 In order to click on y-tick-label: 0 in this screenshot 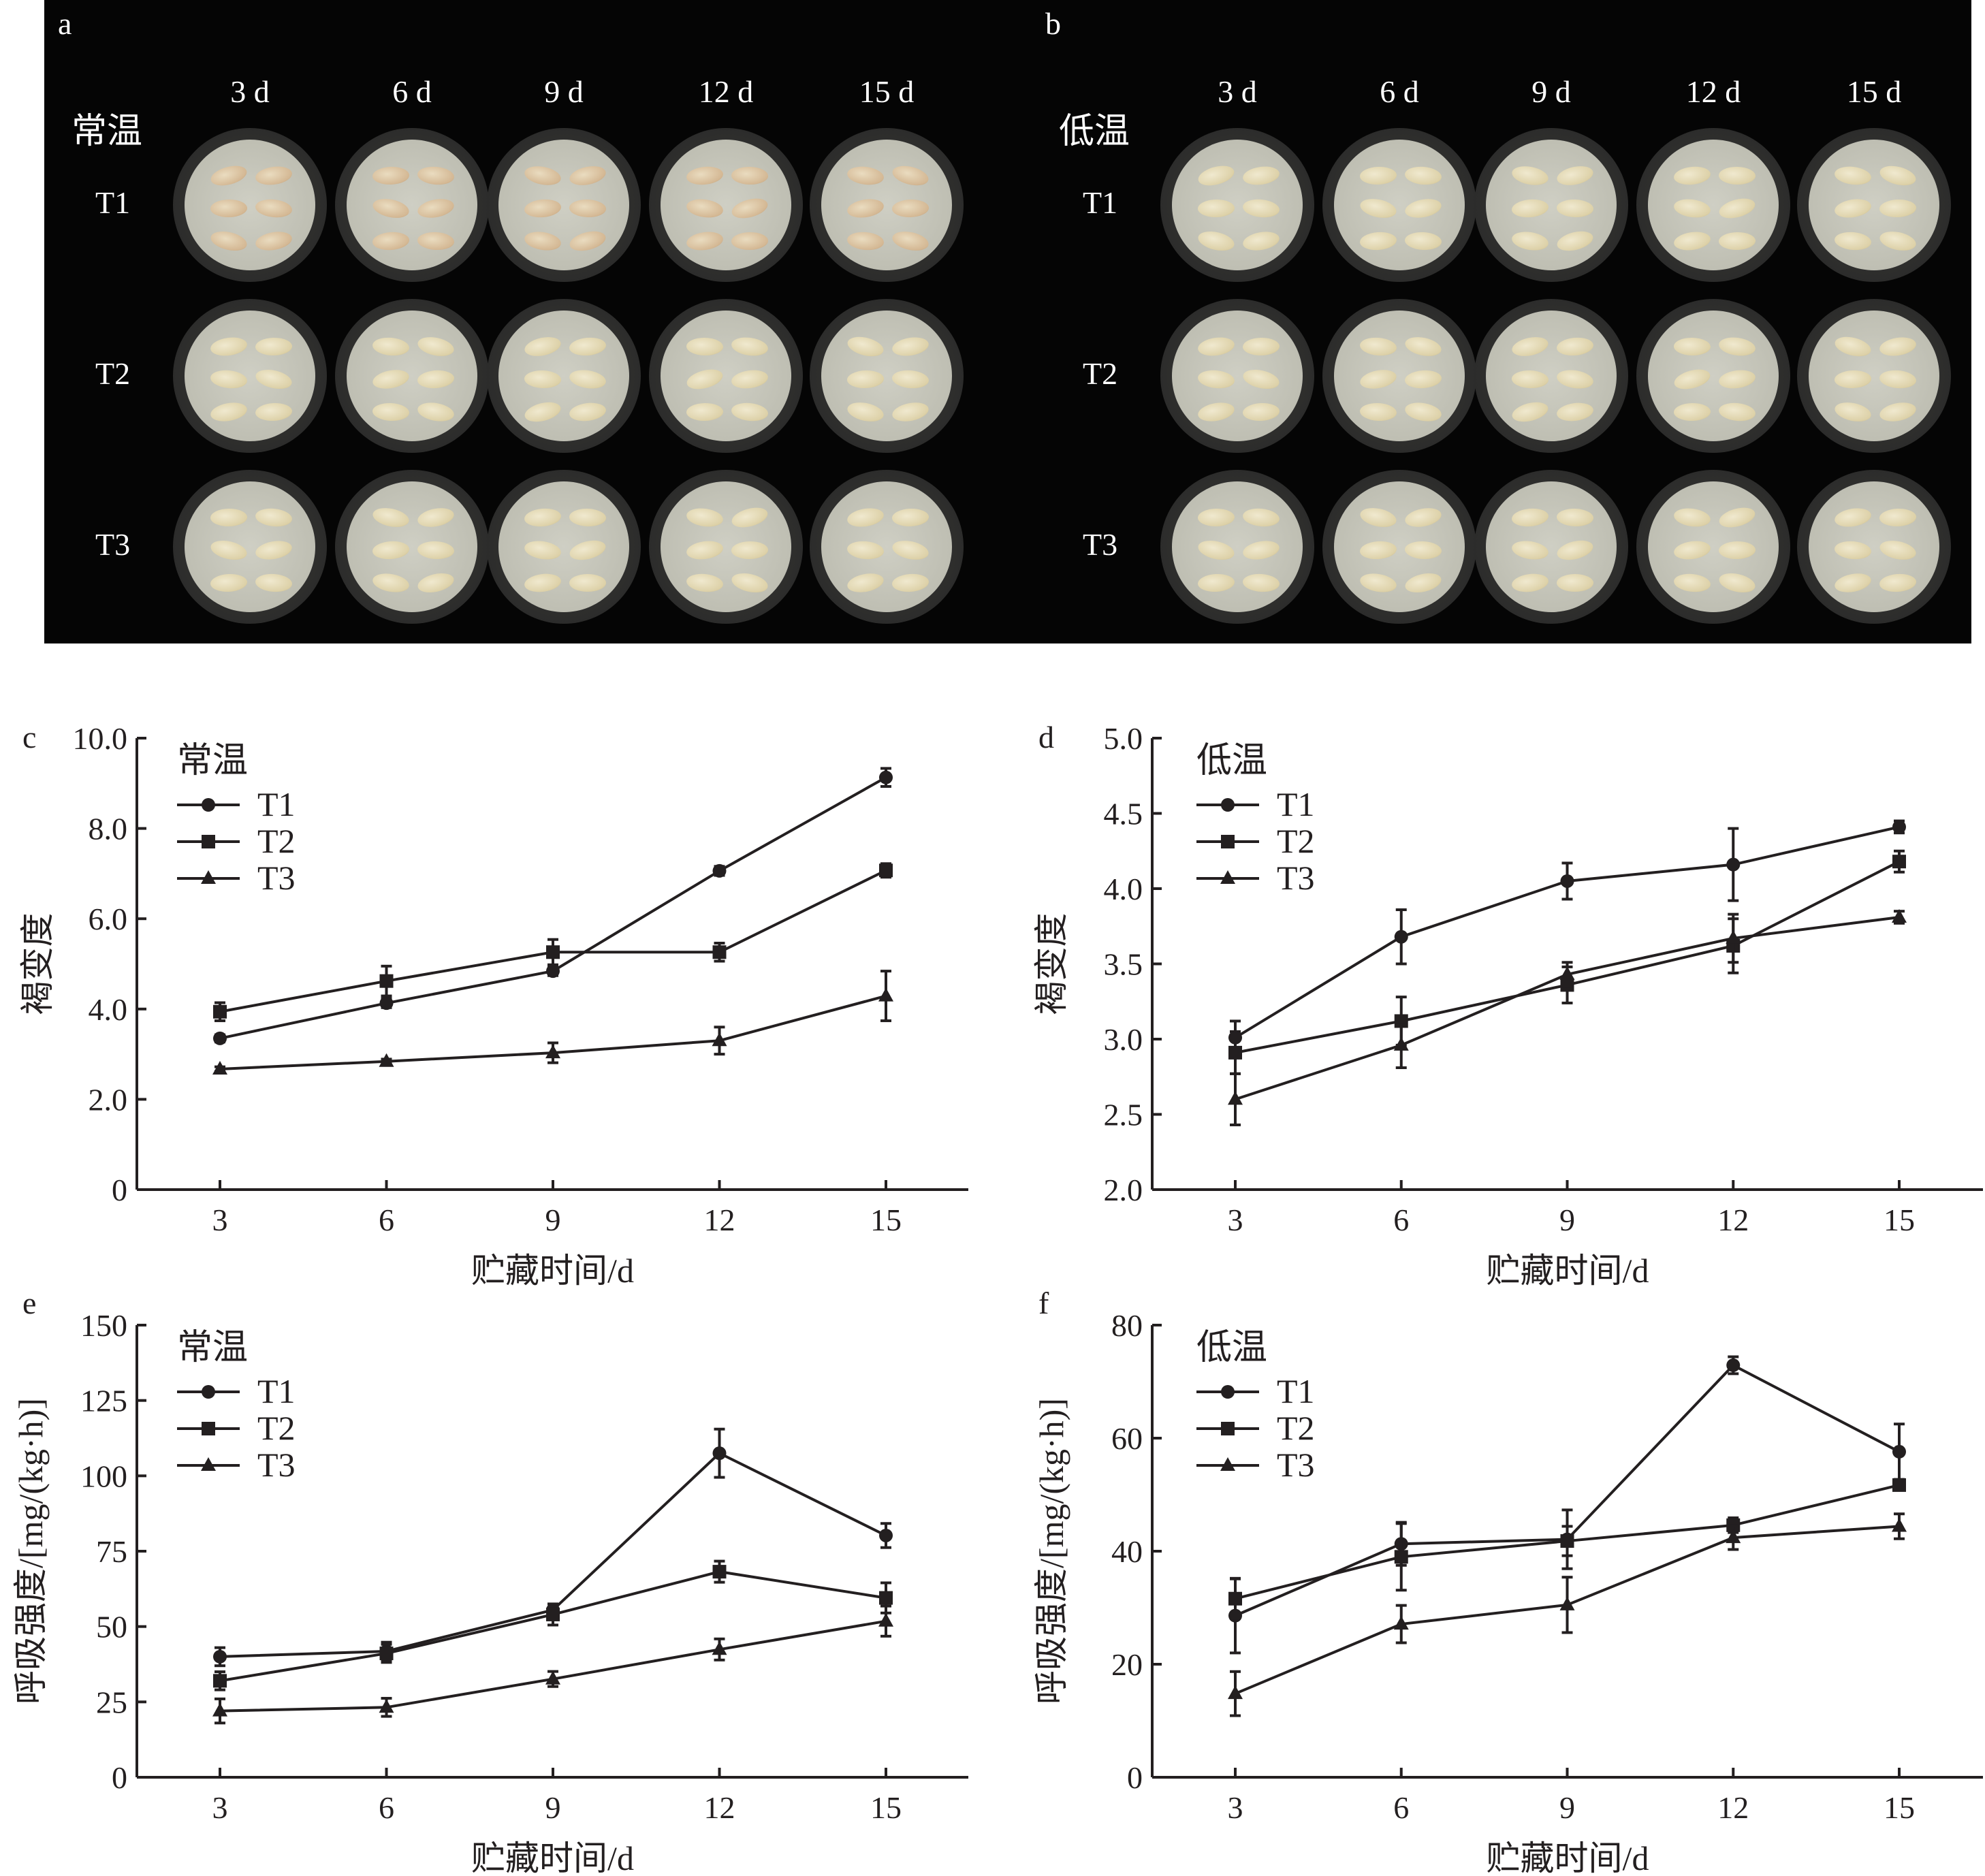, I will do `click(119, 1190)`.